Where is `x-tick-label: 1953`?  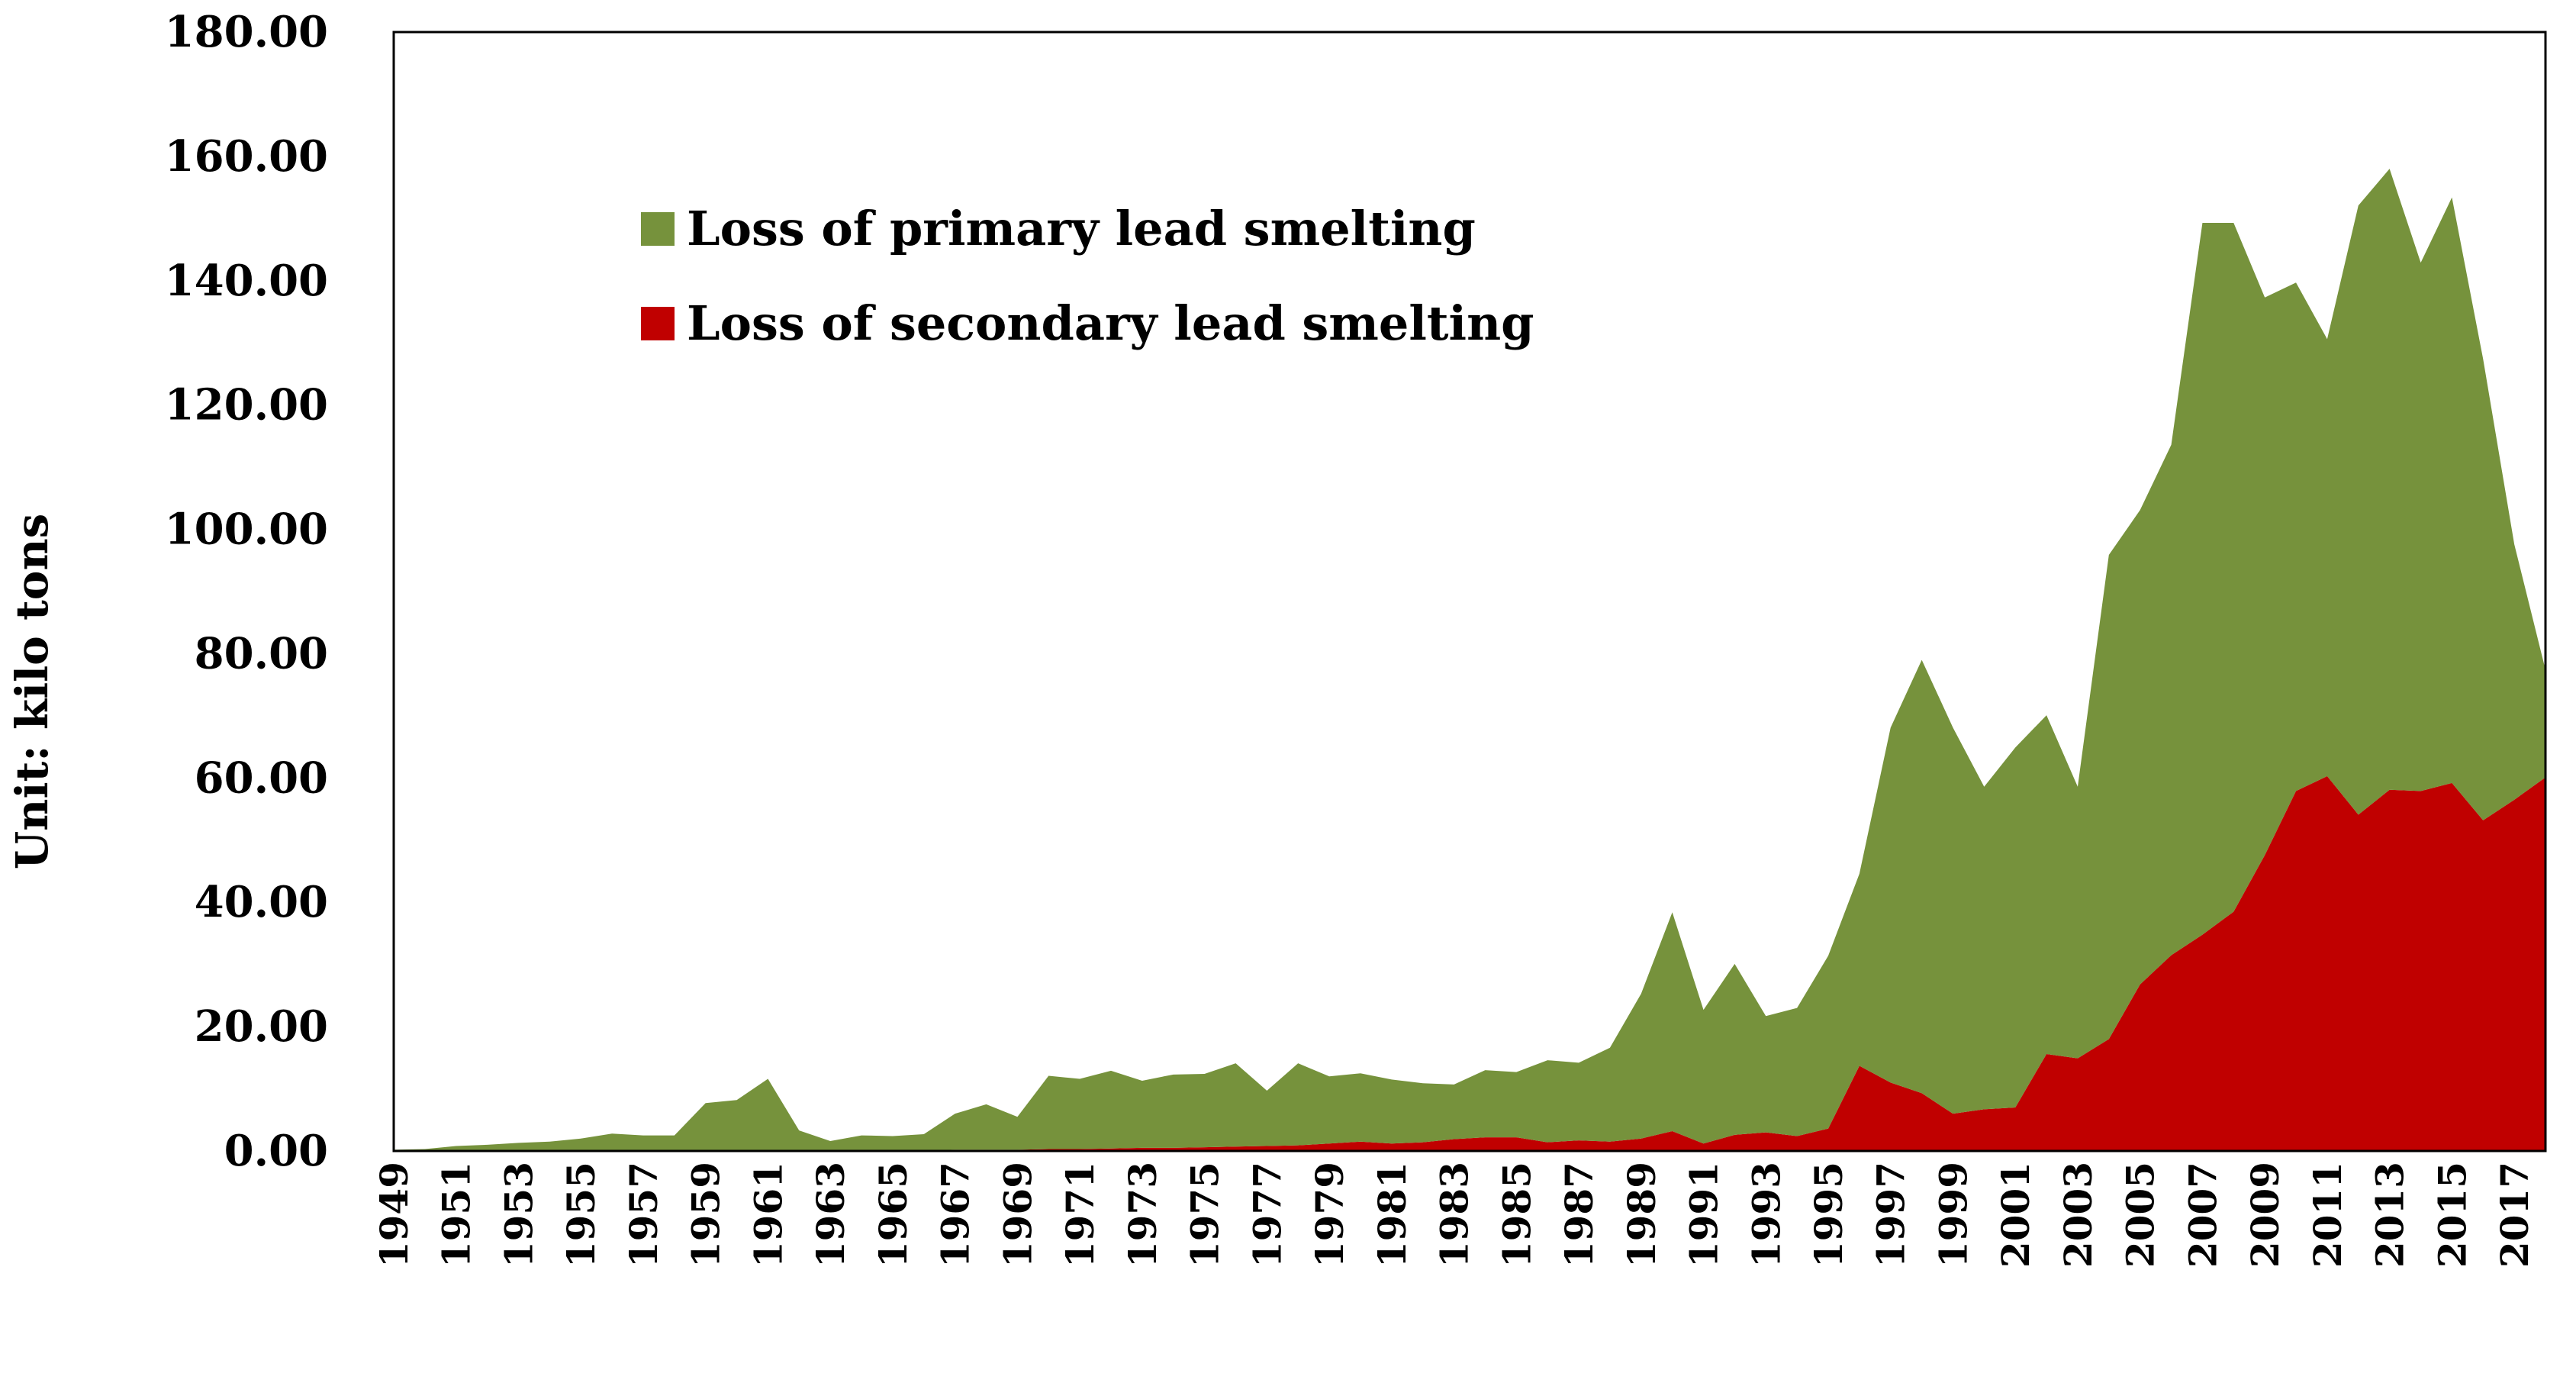
x-tick-label: 1953 is located at coordinates (518, 1215).